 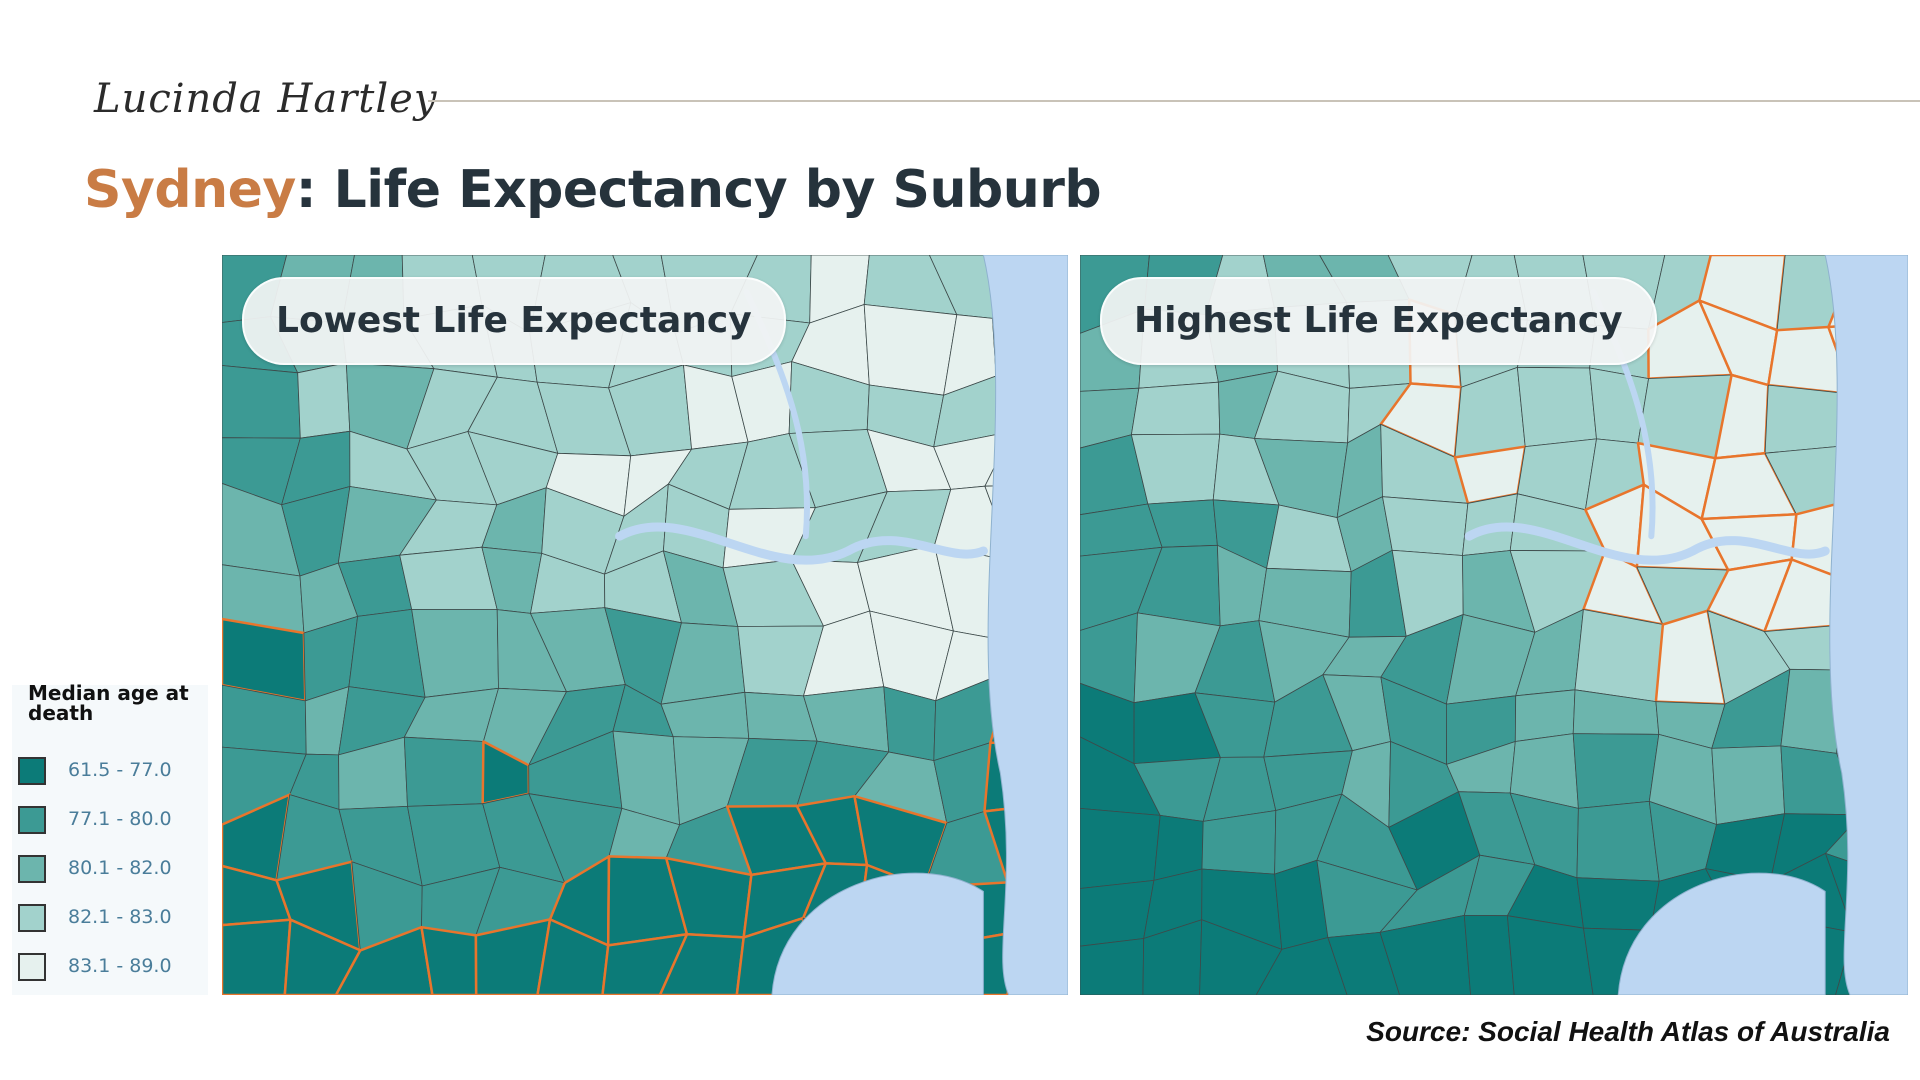 What do you see at coordinates (1628, 1031) in the screenshot?
I see `source-citation: Source: Social Health Atlas of Australia` at bounding box center [1628, 1031].